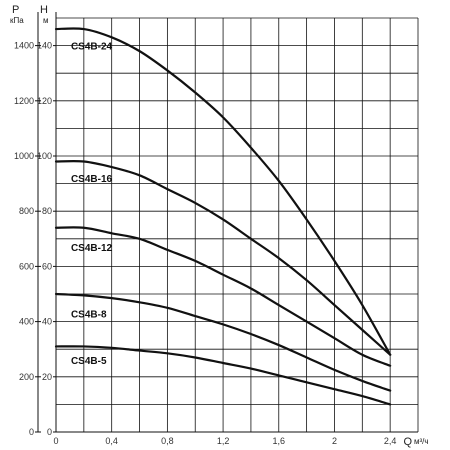 The height and width of the screenshot is (450, 450). Describe the element at coordinates (47, 322) in the screenshot. I see `y-tick-label-head: 40` at that location.